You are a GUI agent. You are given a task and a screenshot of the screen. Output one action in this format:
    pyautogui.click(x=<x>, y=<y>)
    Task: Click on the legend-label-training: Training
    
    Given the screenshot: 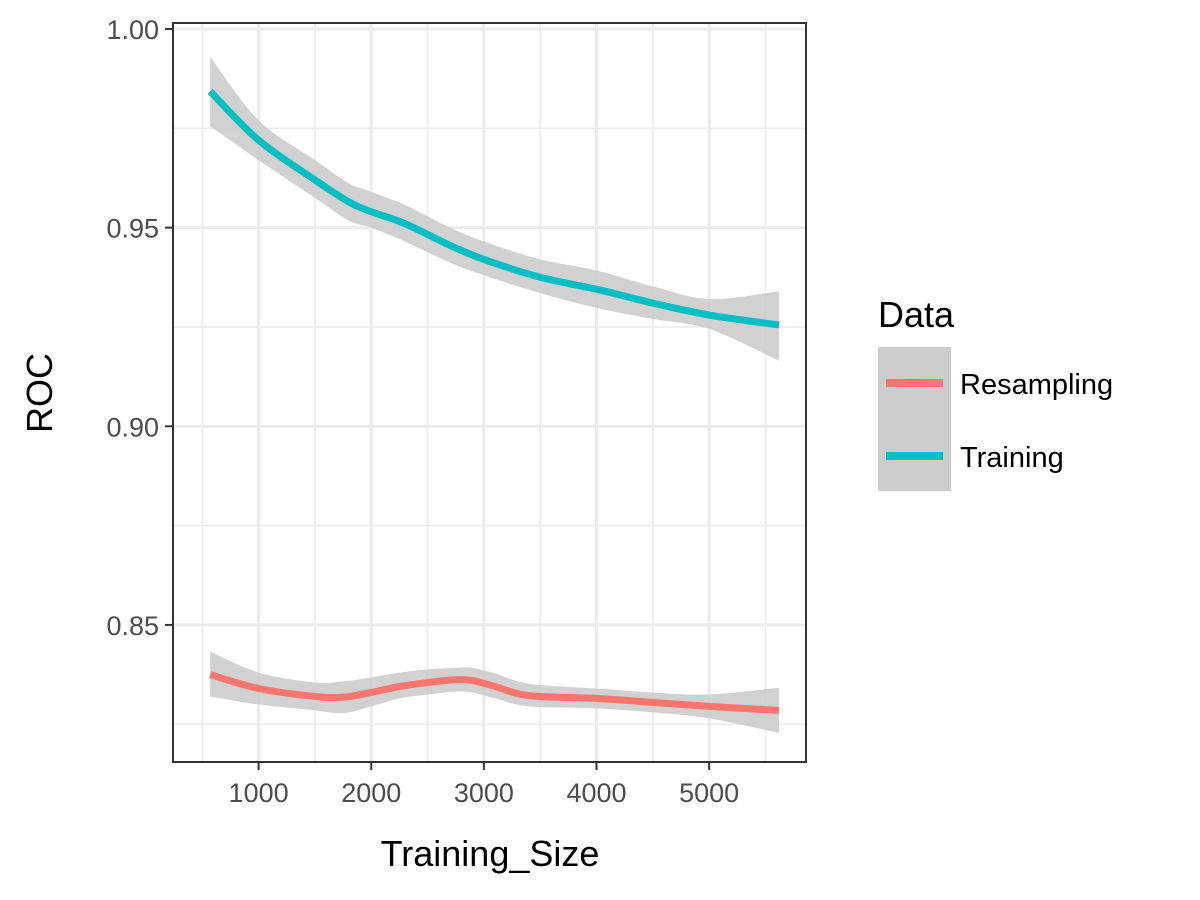 What is the action you would take?
    pyautogui.click(x=1012, y=458)
    